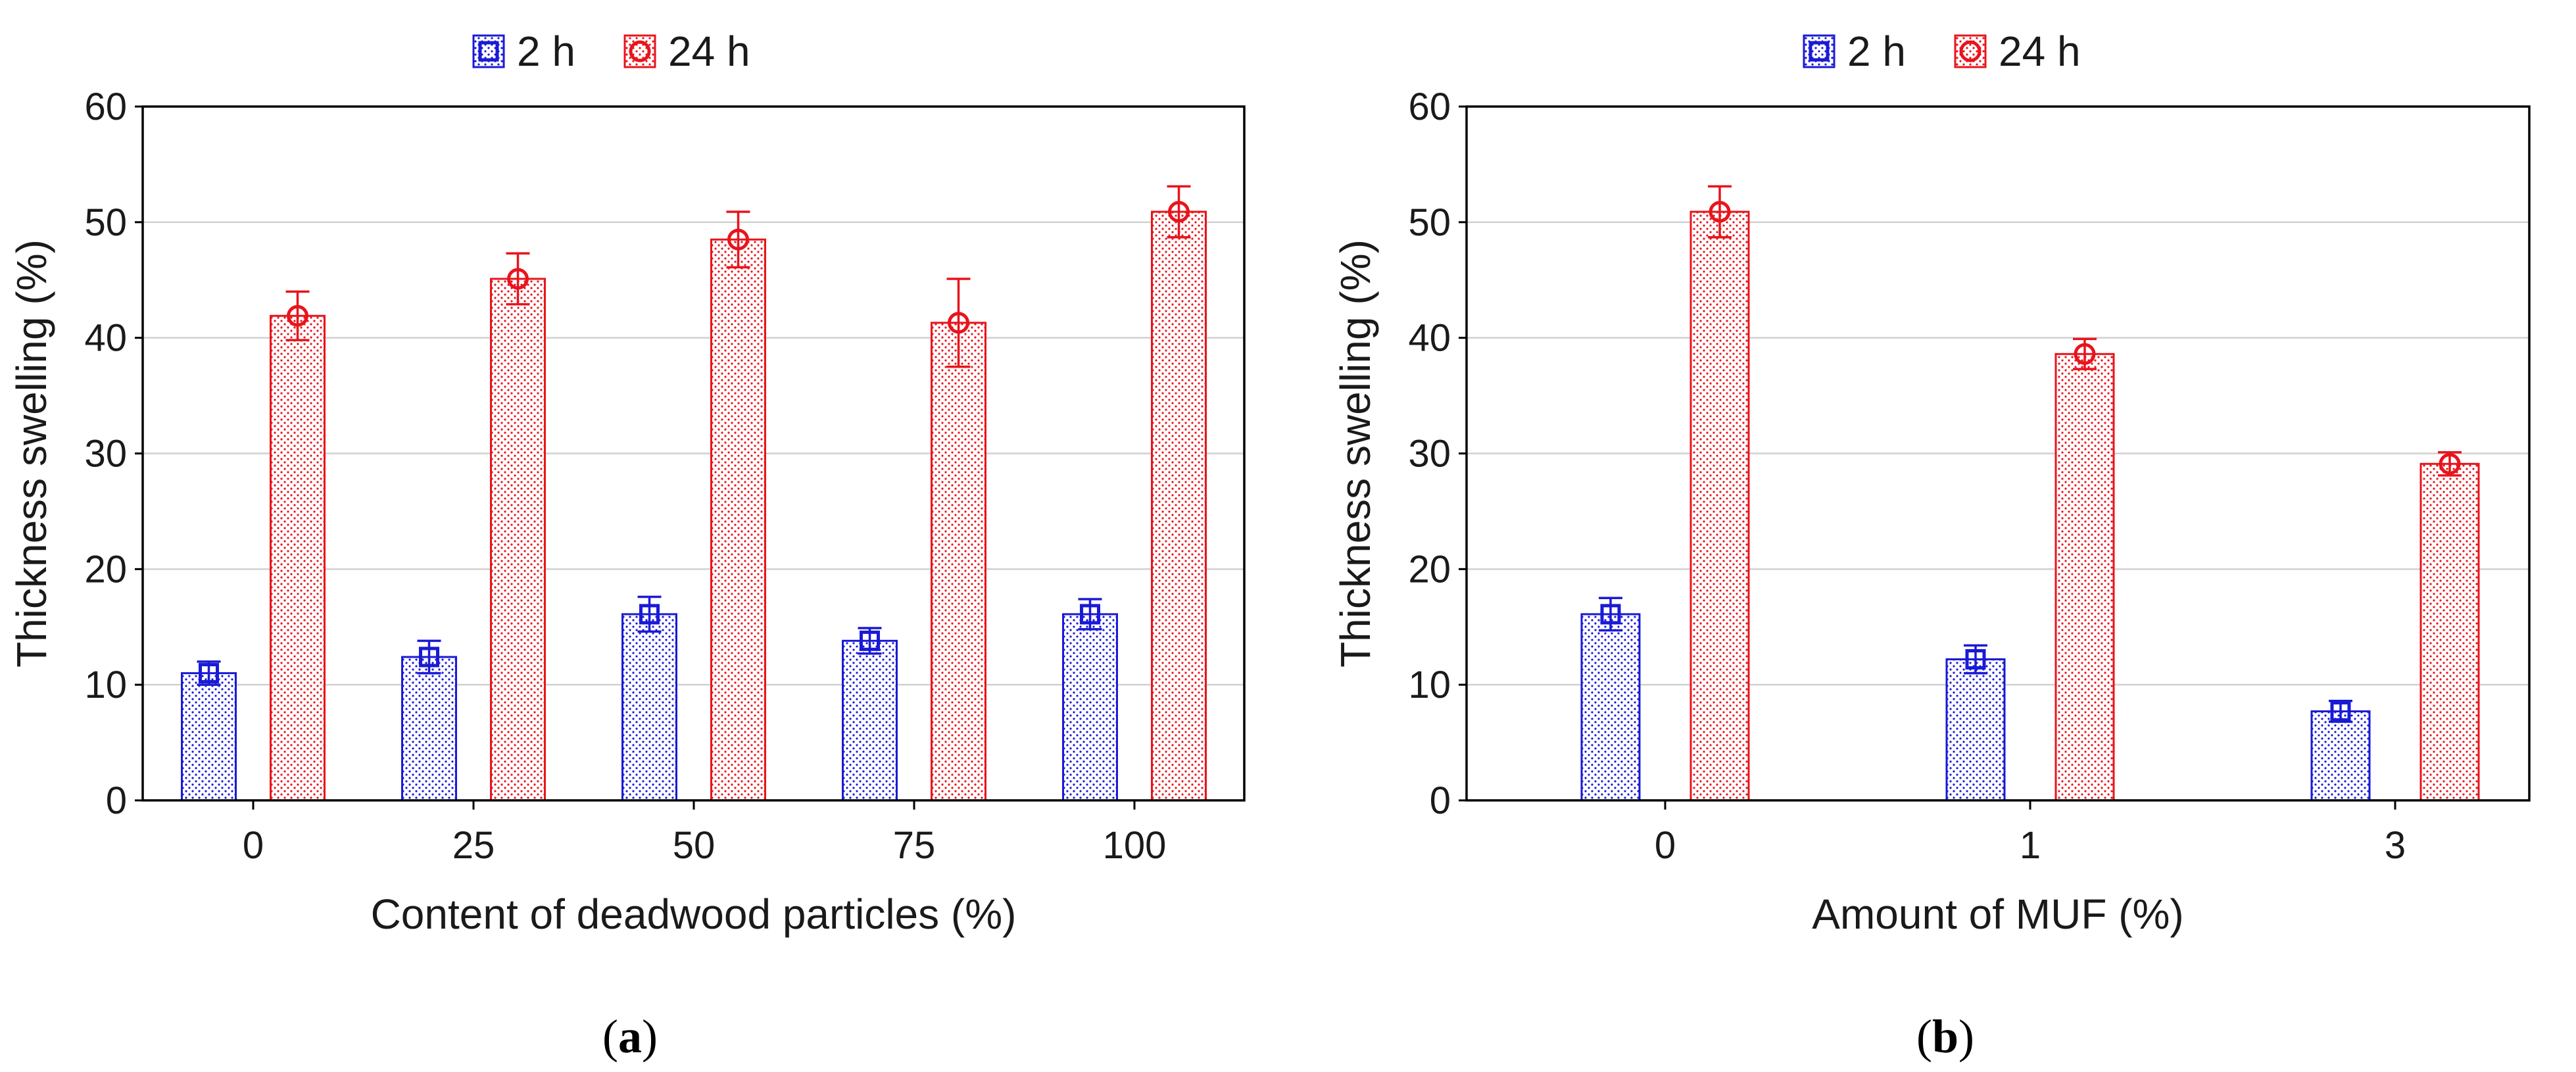  I want to click on panel-caption: (b), so click(1945, 1036).